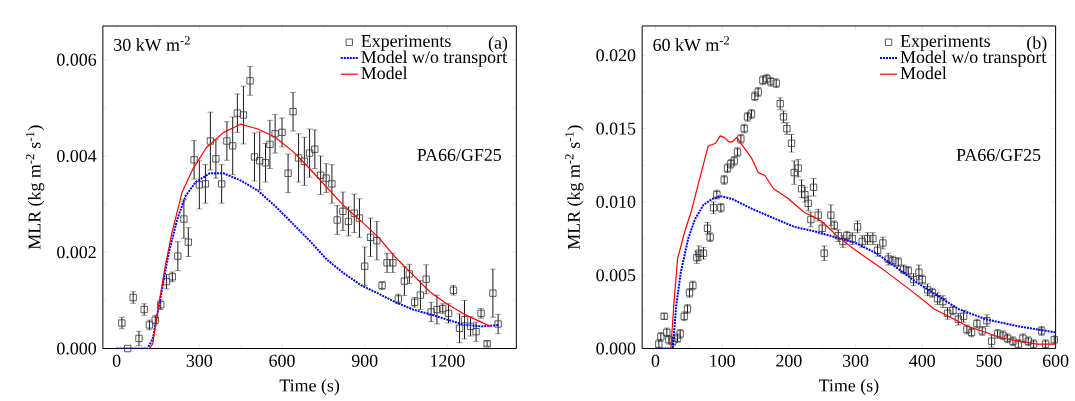  Describe the element at coordinates (989, 360) in the screenshot. I see `x-tick-label: 500` at that location.